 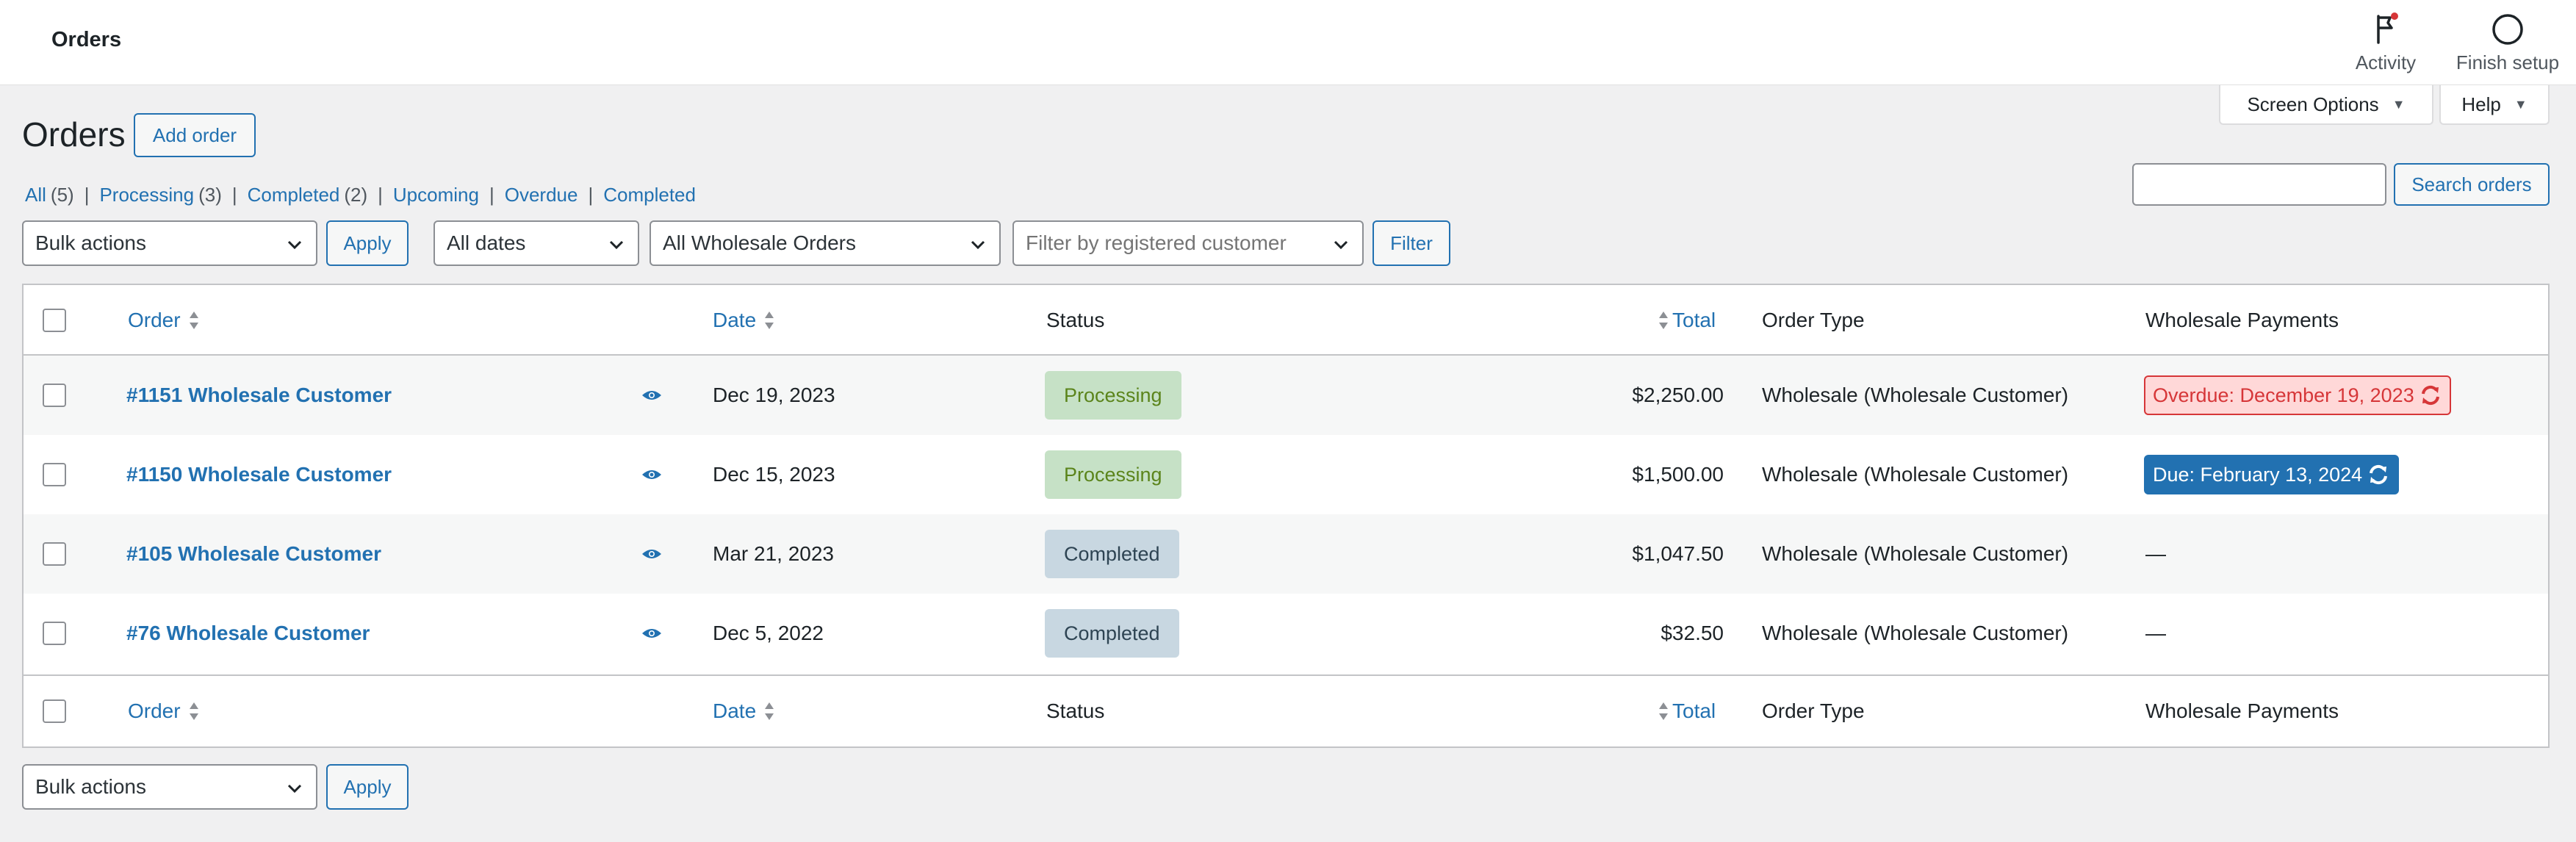 I want to click on payment-overdue-badge: Overdue: December 19, 2023, so click(x=2297, y=395).